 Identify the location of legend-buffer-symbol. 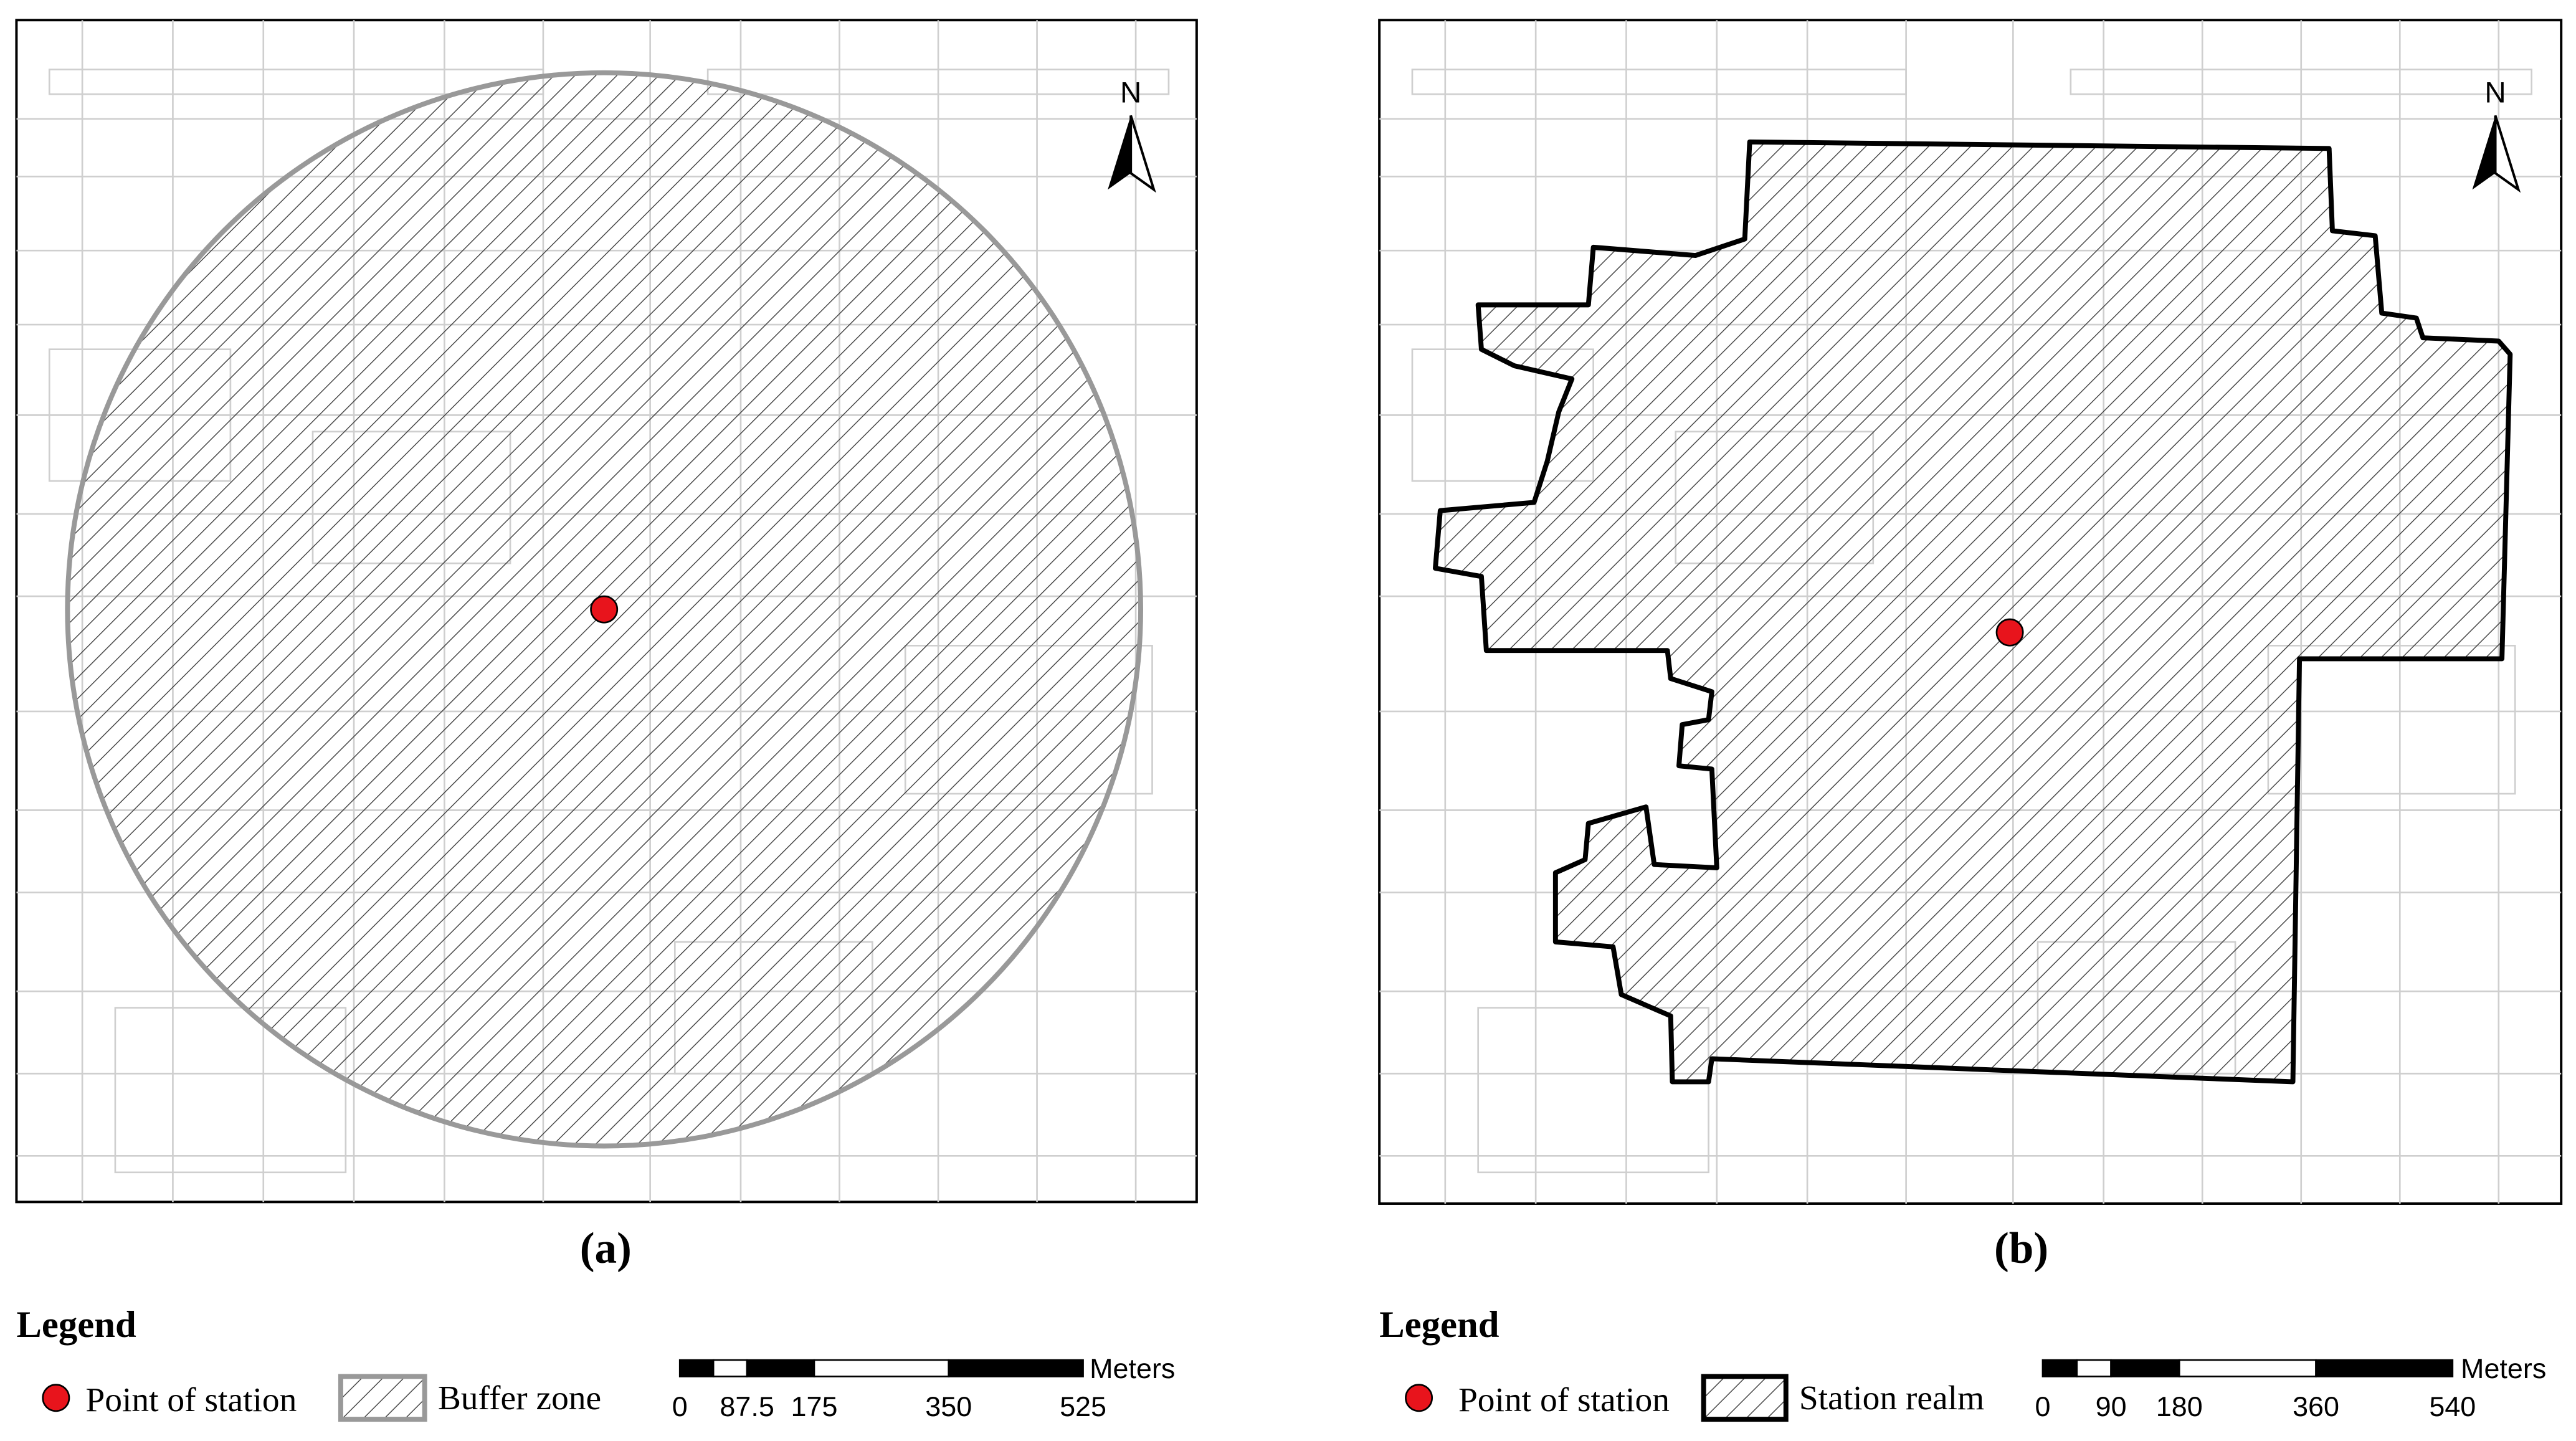
(382, 1398).